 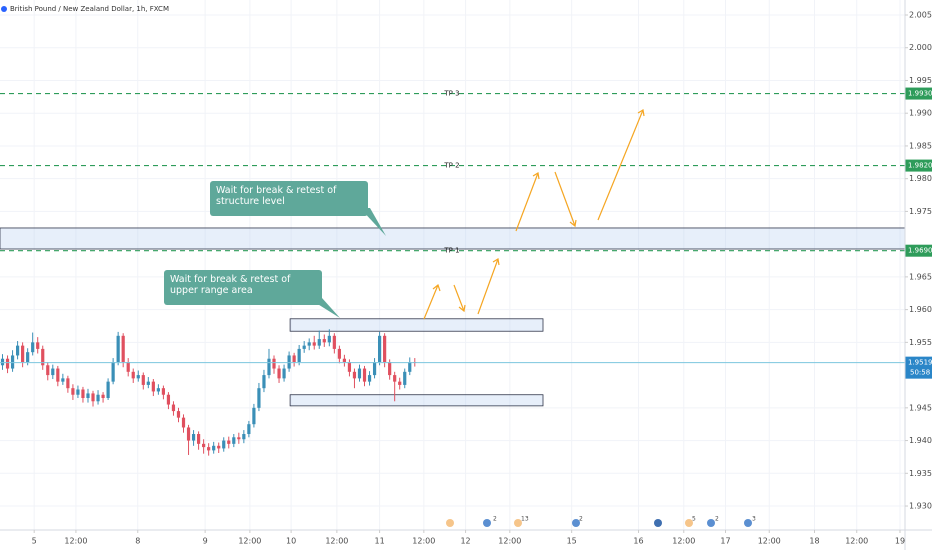 What do you see at coordinates (920, 363) in the screenshot?
I see `axis-price-label: 1.95190` at bounding box center [920, 363].